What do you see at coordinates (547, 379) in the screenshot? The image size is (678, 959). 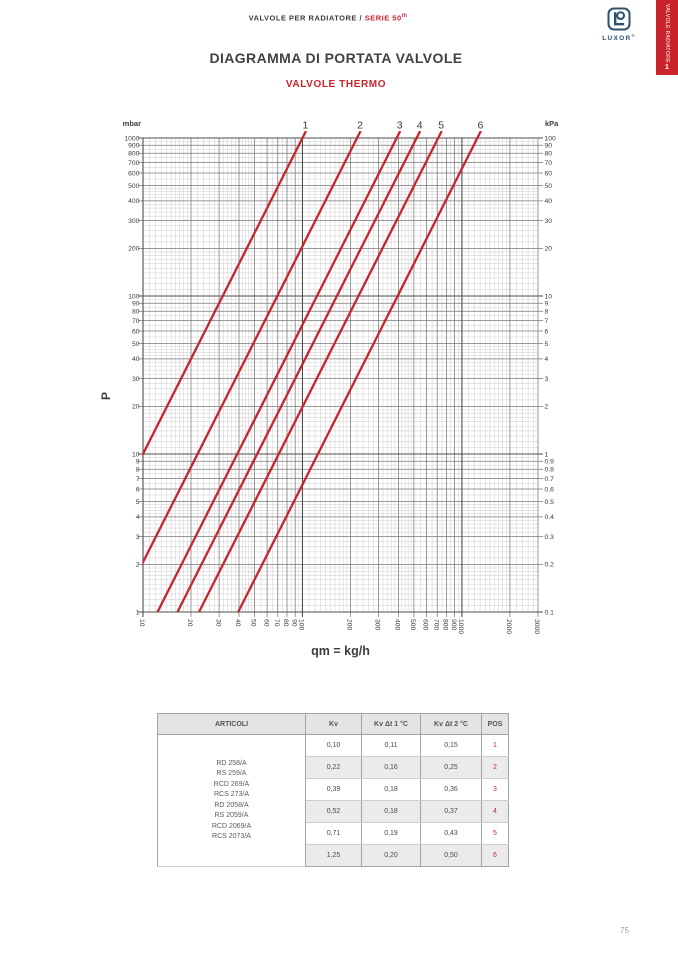 I see `y-tick-label-kpa: 3` at bounding box center [547, 379].